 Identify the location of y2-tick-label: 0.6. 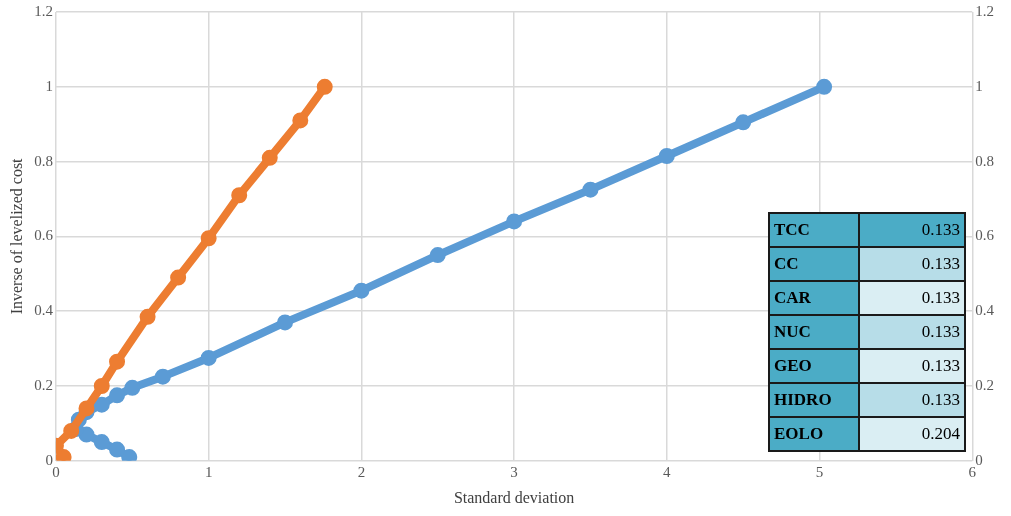
(985, 235).